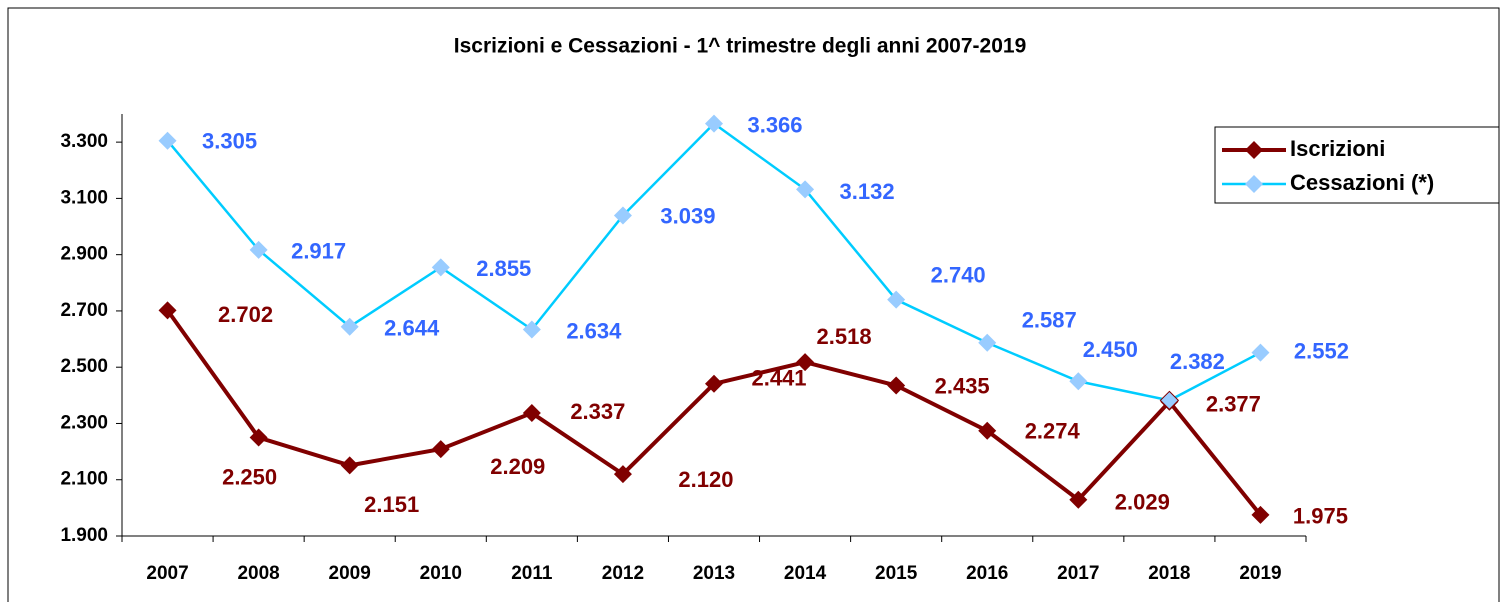 The width and height of the screenshot is (1508, 602). I want to click on data-label: 2.337, so click(597, 411).